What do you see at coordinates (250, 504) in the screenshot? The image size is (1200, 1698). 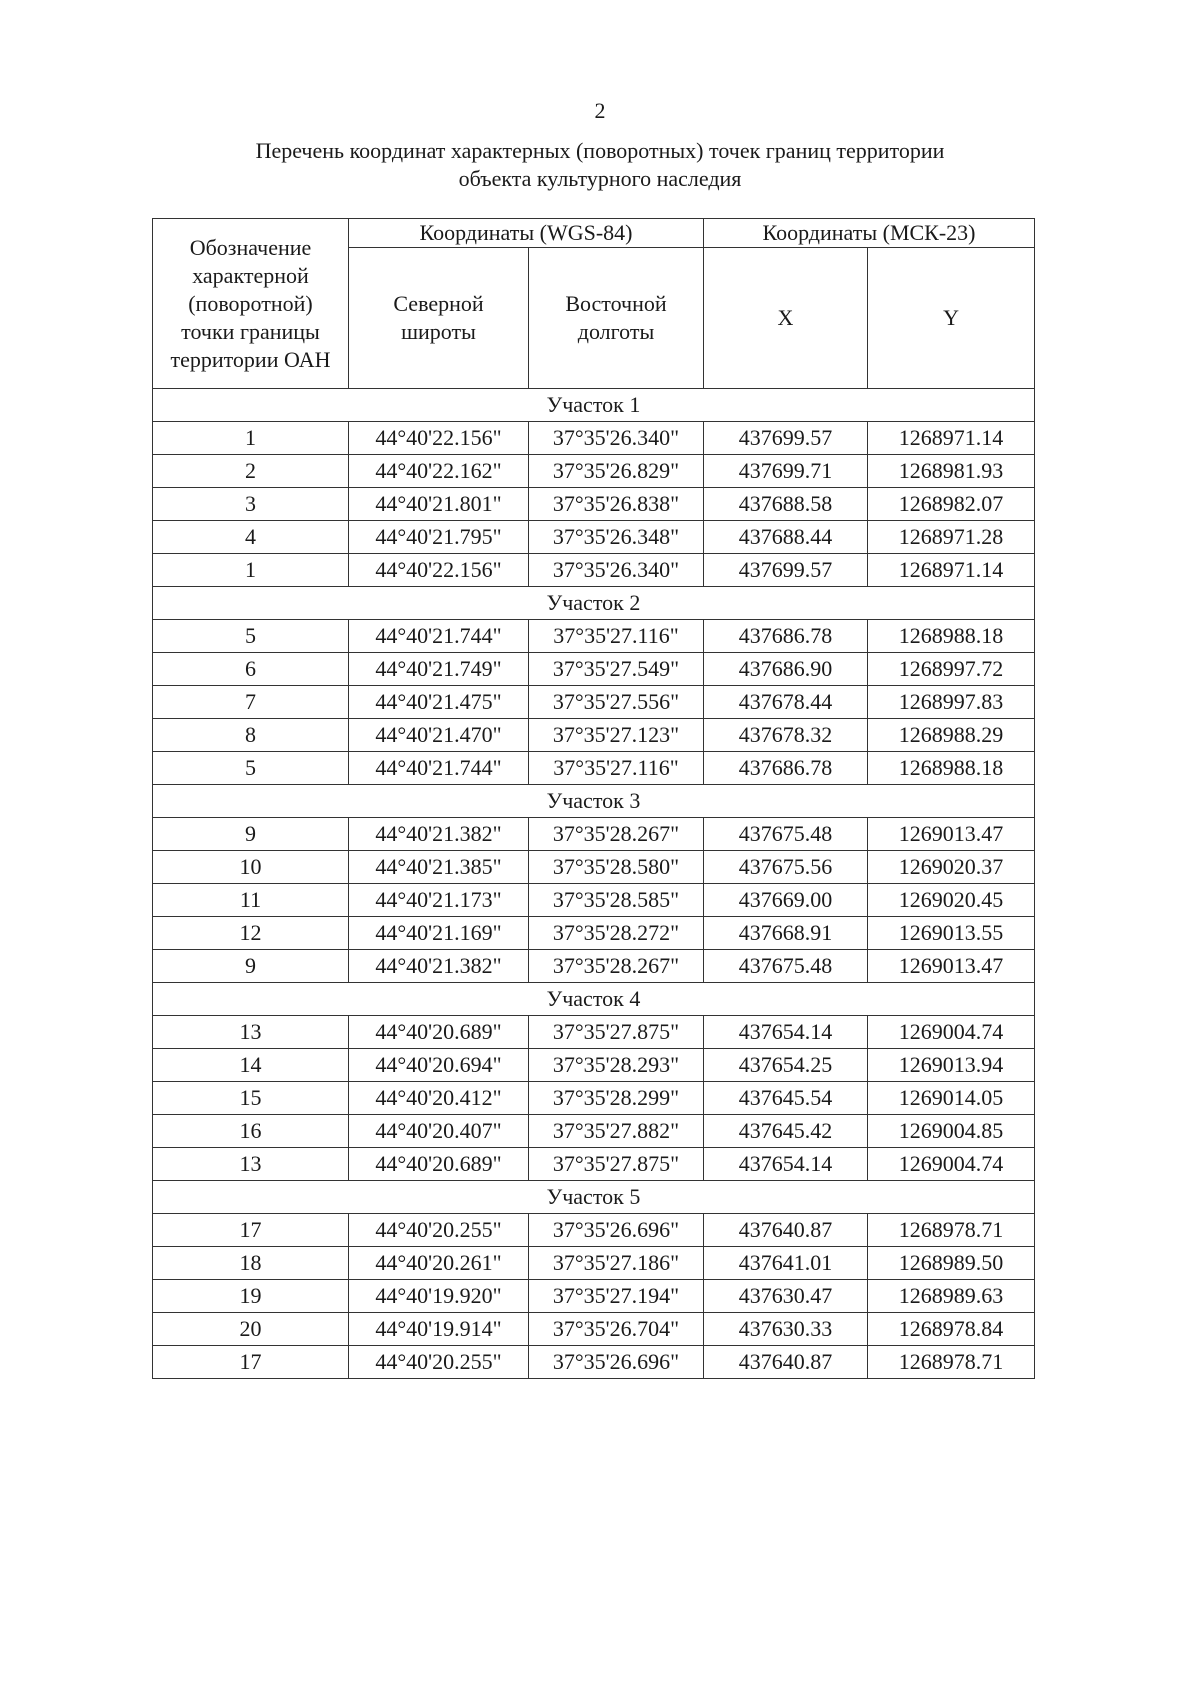 I see `point-number: 3` at bounding box center [250, 504].